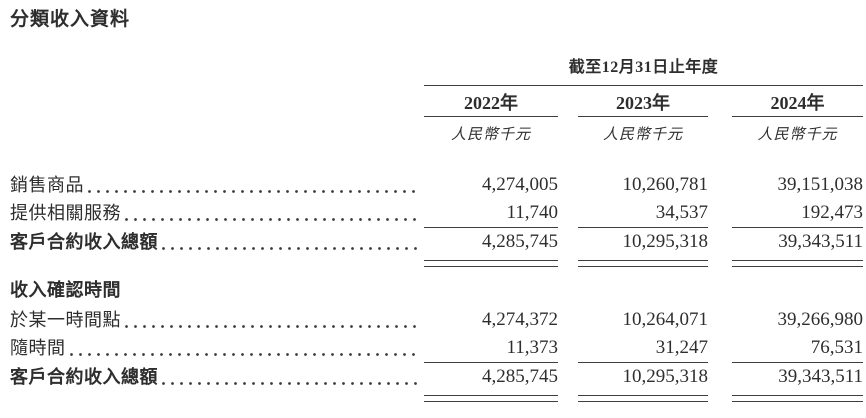 Image resolution: width=866 pixels, height=418 pixels. Describe the element at coordinates (491, 101) in the screenshot. I see `year-header-2022: 2022年` at that location.